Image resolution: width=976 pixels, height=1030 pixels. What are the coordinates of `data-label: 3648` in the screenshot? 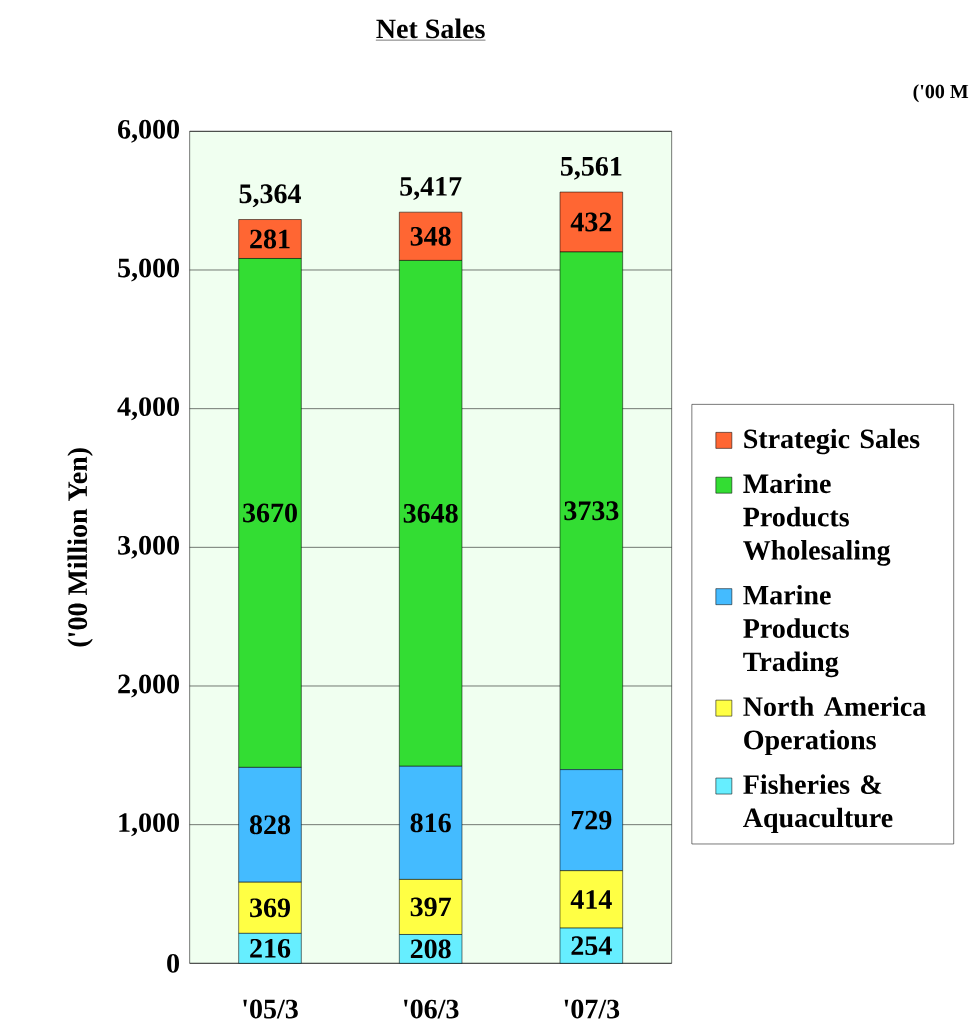 It's located at (430, 513).